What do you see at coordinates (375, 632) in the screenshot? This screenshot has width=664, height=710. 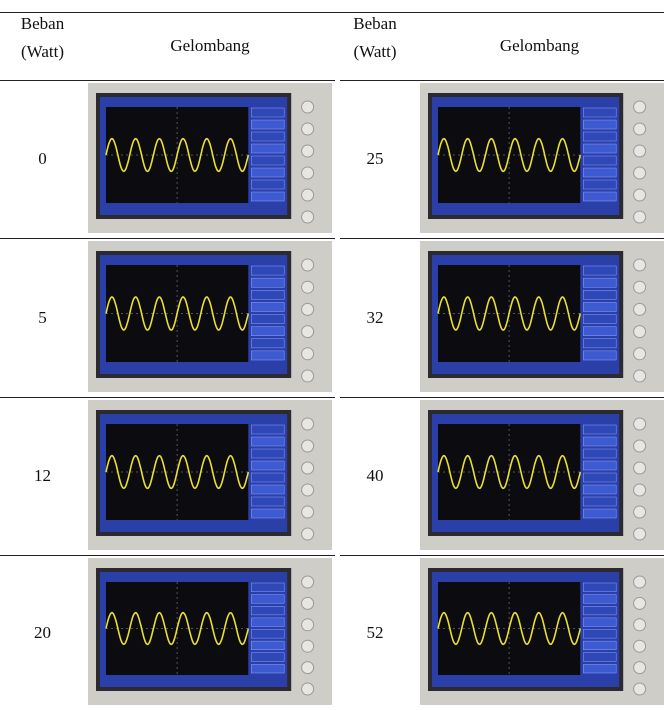 I see `load-cell: 52` at bounding box center [375, 632].